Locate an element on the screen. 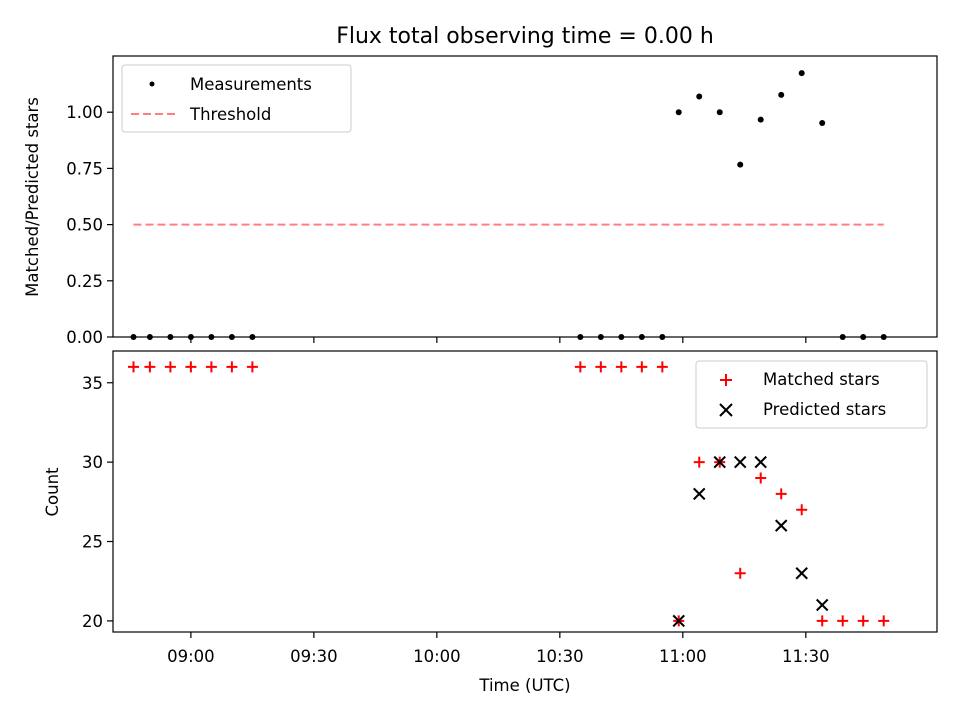  legend-predicted-marker is located at coordinates (726, 410).